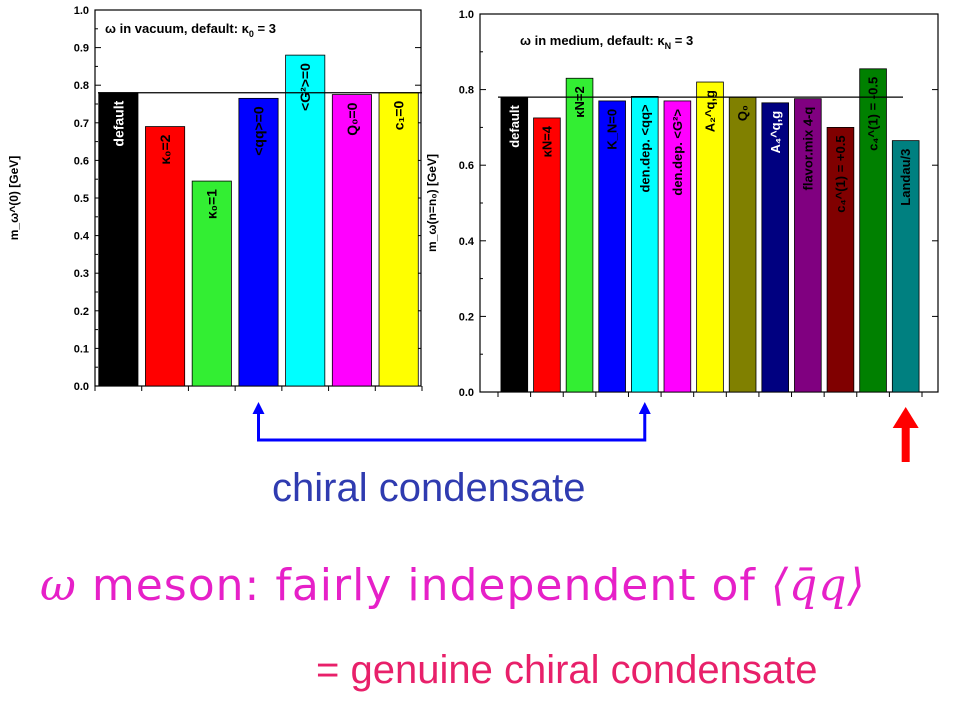 This screenshot has width=960, height=720. Describe the element at coordinates (905, 417) in the screenshot. I see `red-arrowhead` at that location.